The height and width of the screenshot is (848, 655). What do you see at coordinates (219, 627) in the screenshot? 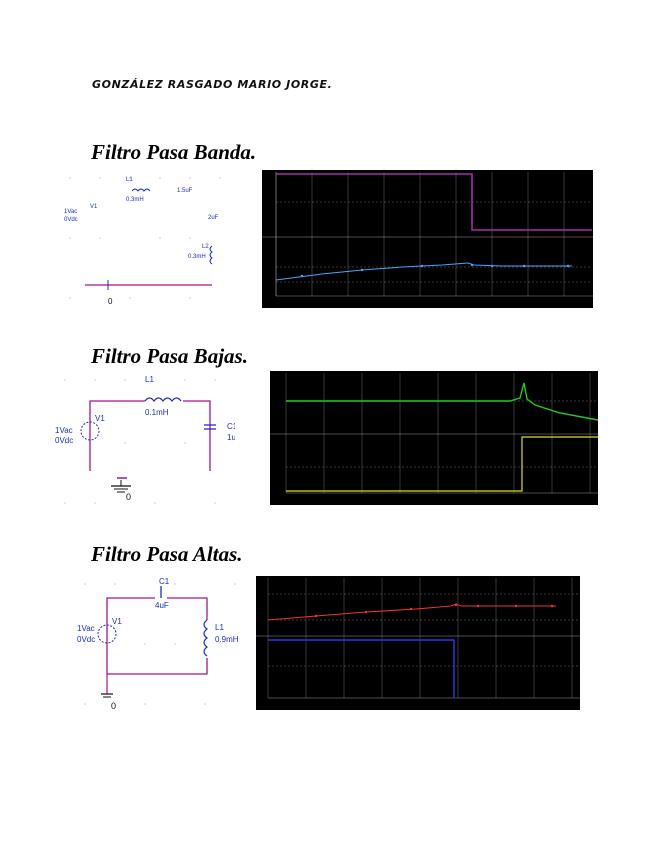
I see `highpass-l1-name: L1` at bounding box center [219, 627].